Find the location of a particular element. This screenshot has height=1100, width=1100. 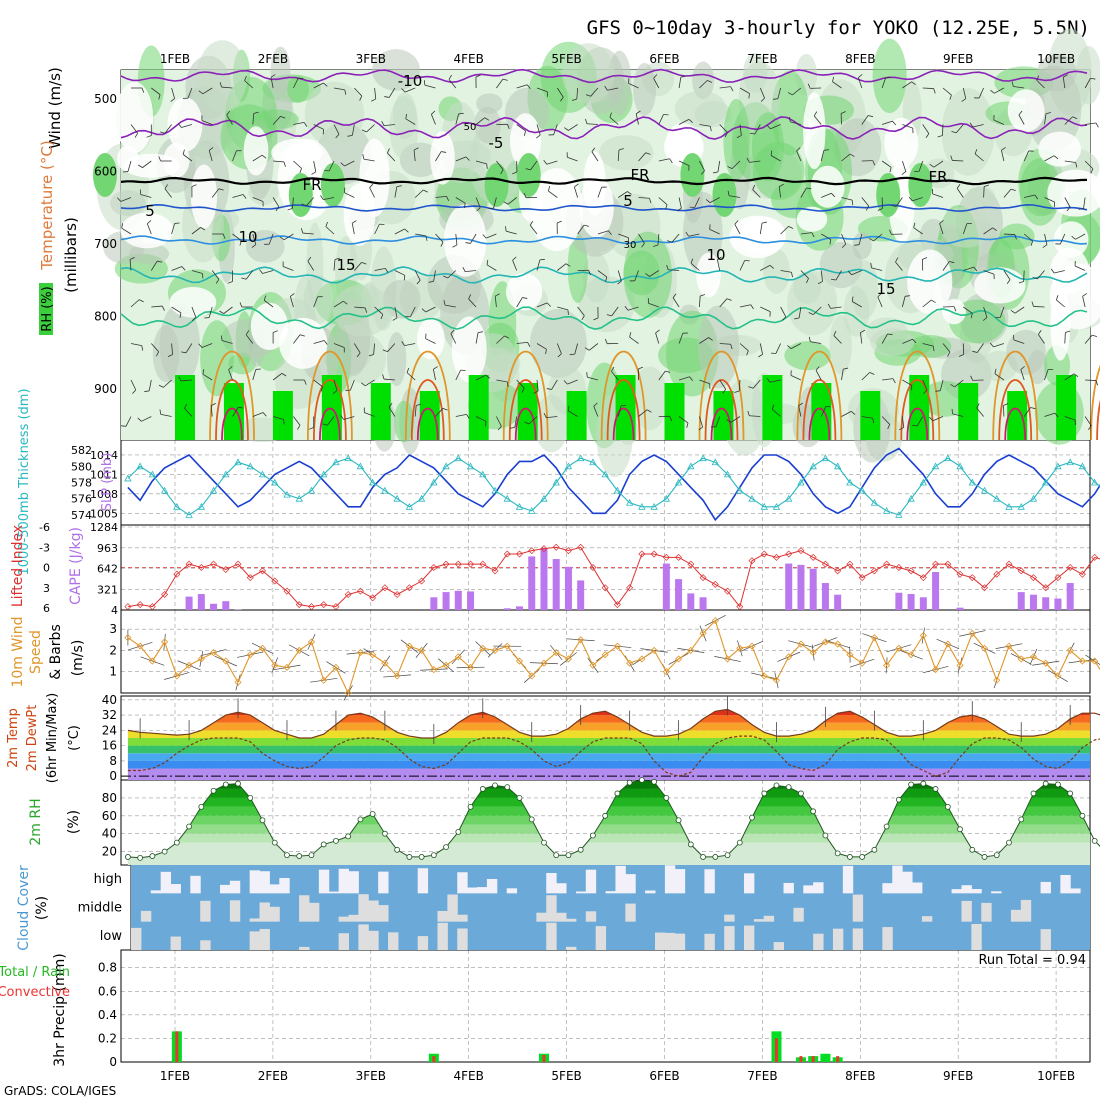

rh-midlevel-cell is located at coordinates (105, 175).